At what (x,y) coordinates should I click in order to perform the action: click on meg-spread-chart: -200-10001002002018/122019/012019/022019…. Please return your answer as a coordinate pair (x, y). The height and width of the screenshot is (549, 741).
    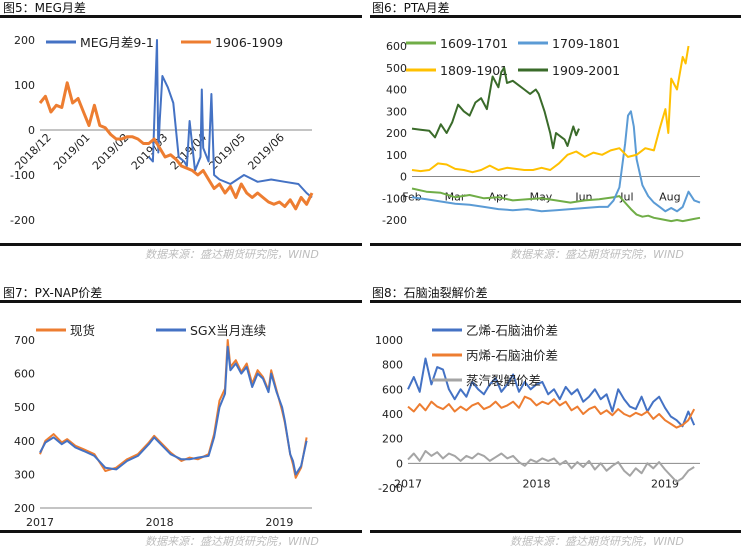
    Looking at the image, I should click on (162, 130).